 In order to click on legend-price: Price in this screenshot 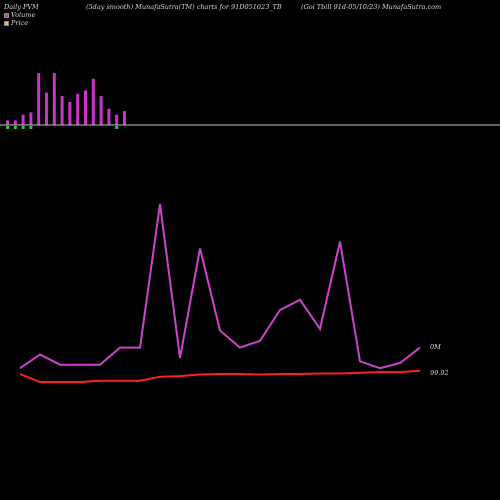, I will do `click(16, 23)`.